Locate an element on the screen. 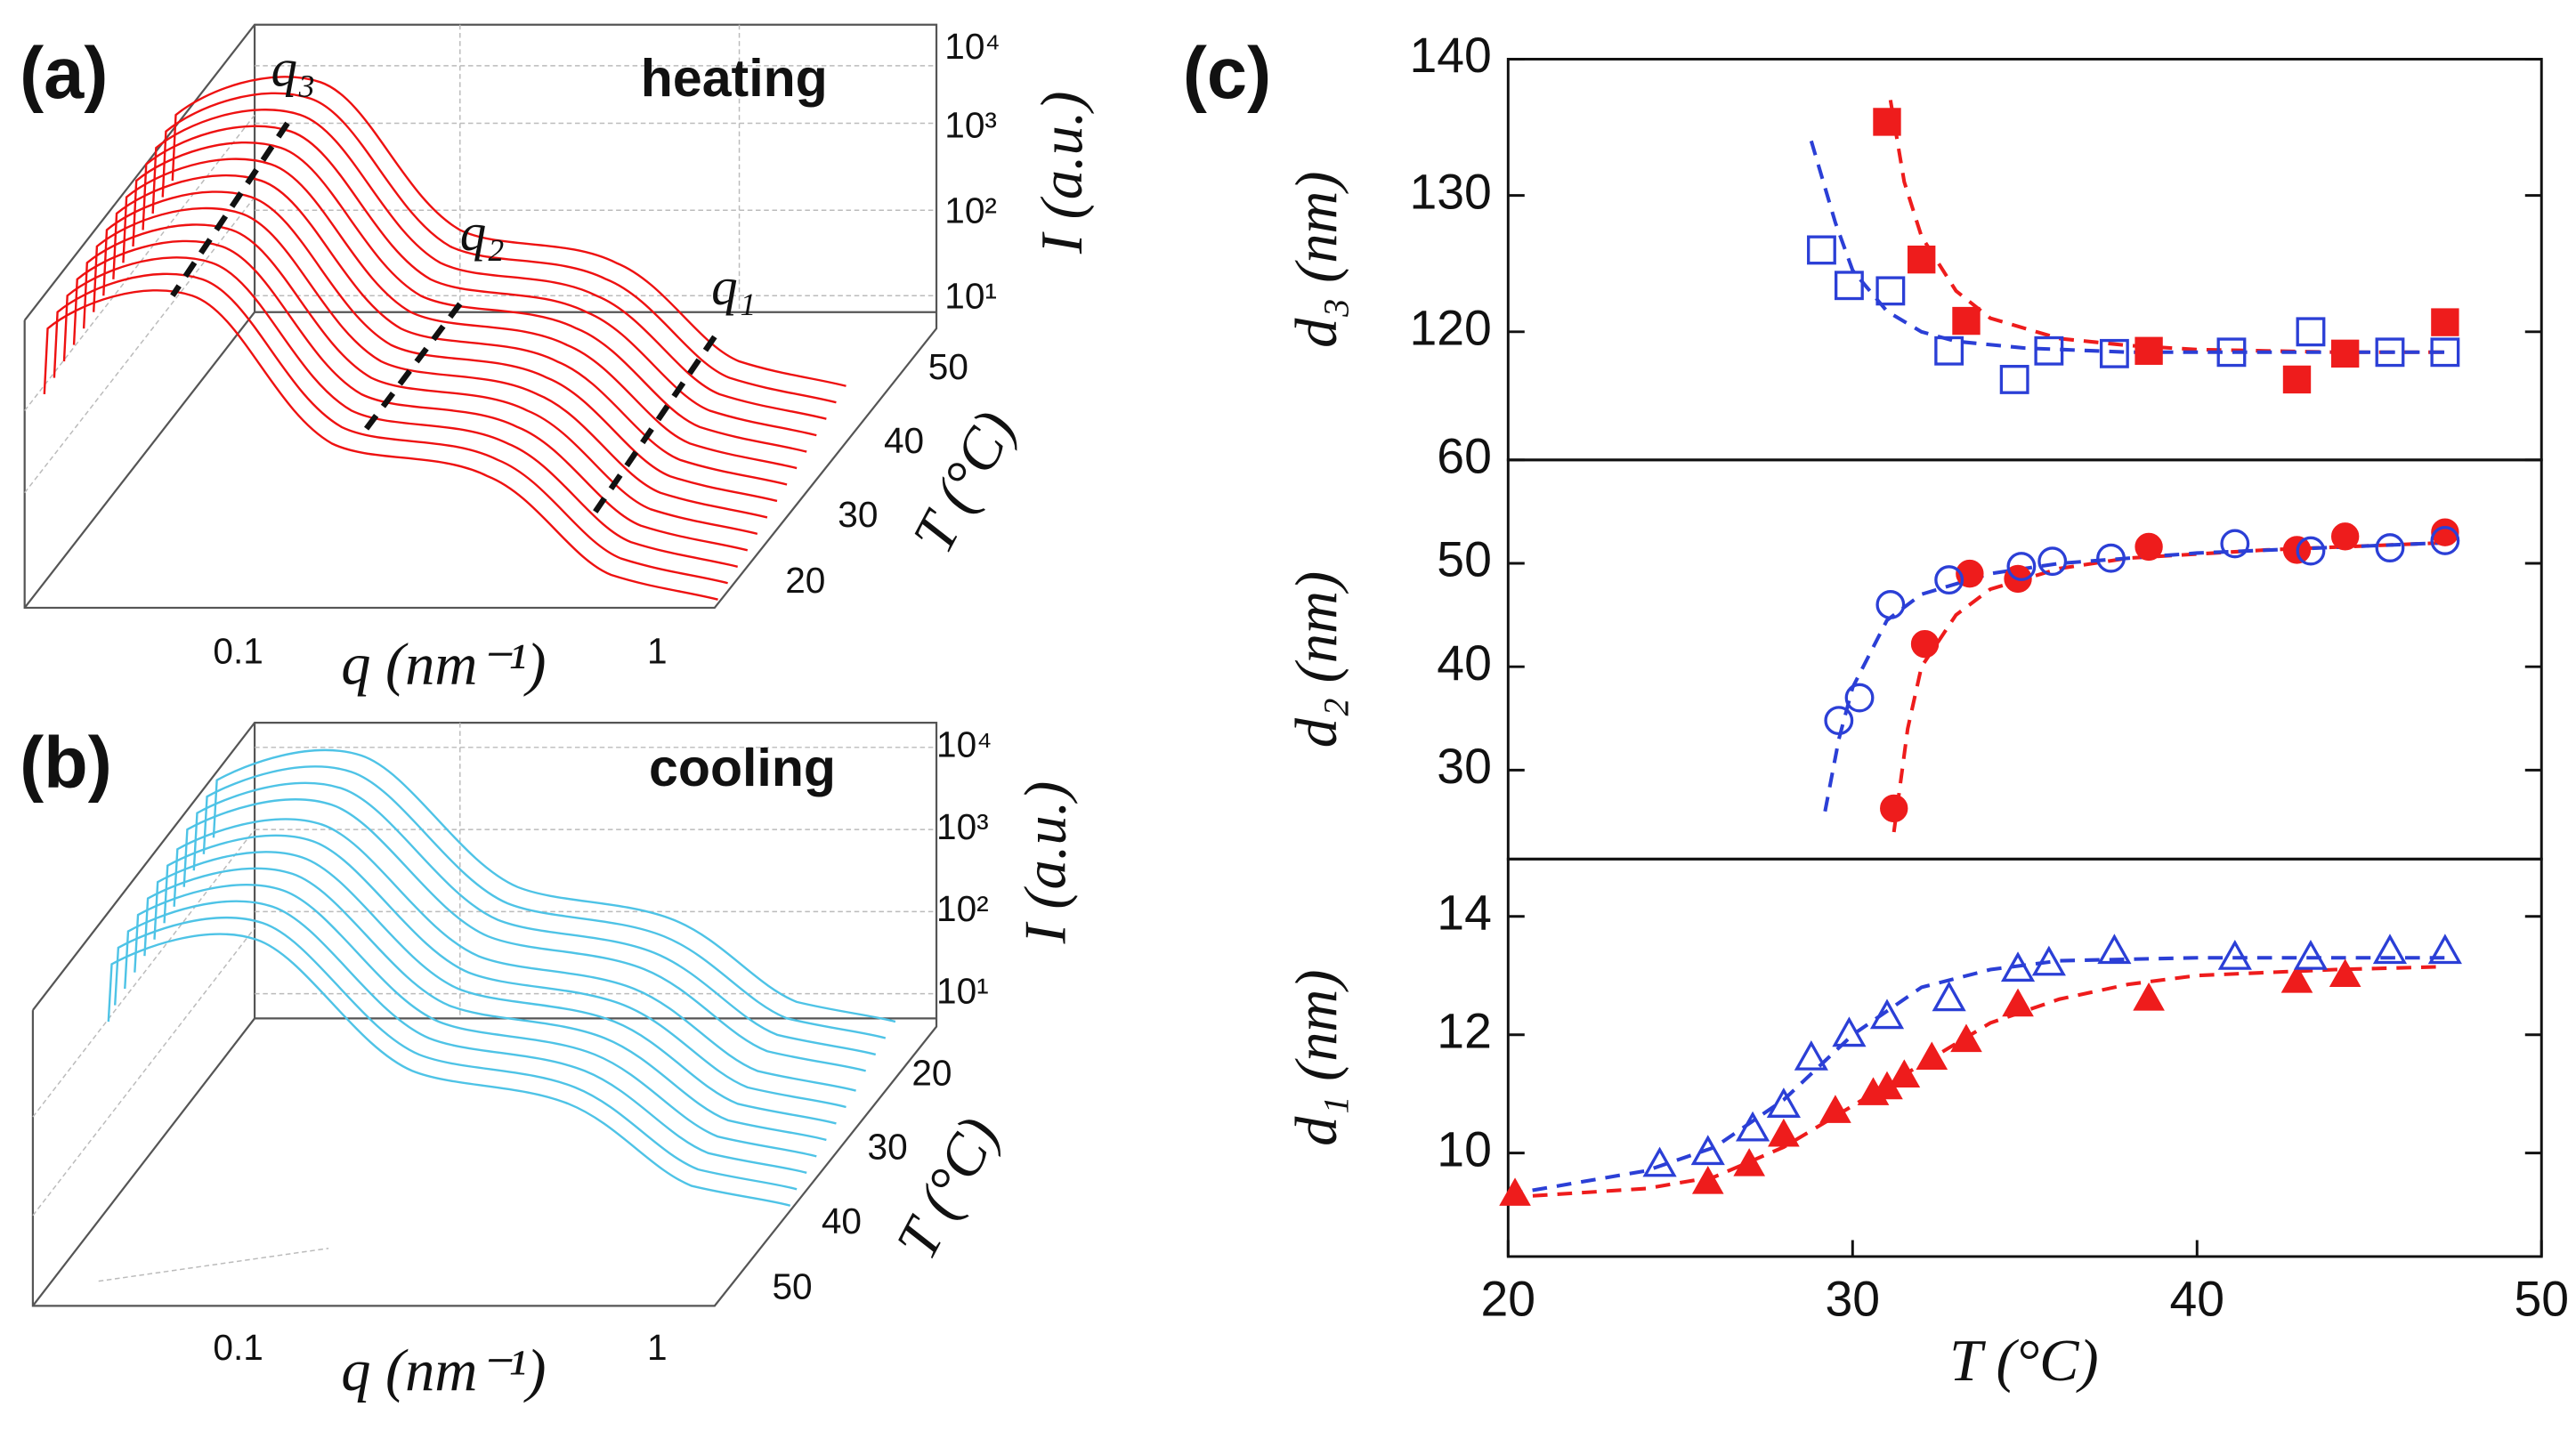 This screenshot has width=2576, height=1431. y-tick-label: 14 is located at coordinates (1465, 913).